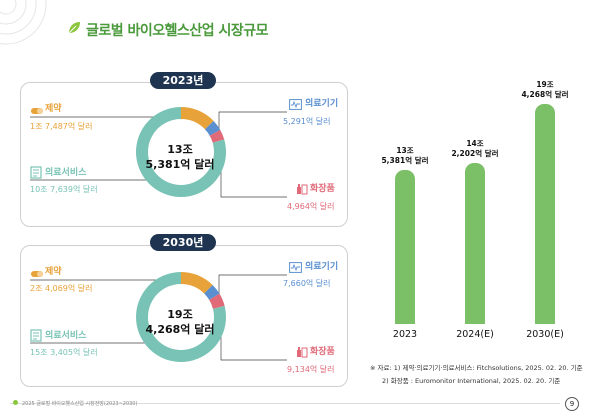 The image size is (600, 416). I want to click on footer-text: 2025 글로벌 바이오헬스산업 시장전망(2023~2030), so click(80, 404).